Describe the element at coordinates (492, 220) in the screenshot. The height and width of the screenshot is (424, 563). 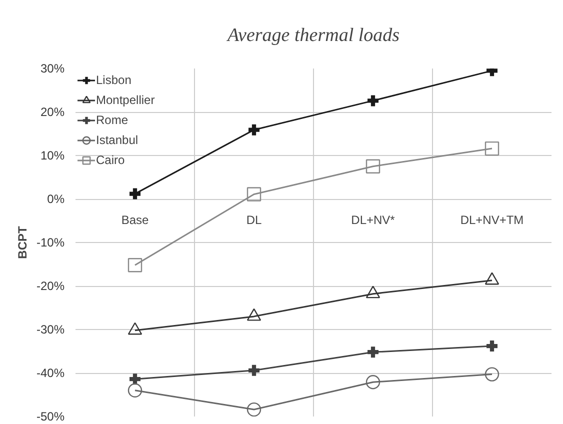
I see `x-tick-label: DL+NV+TM` at that location.